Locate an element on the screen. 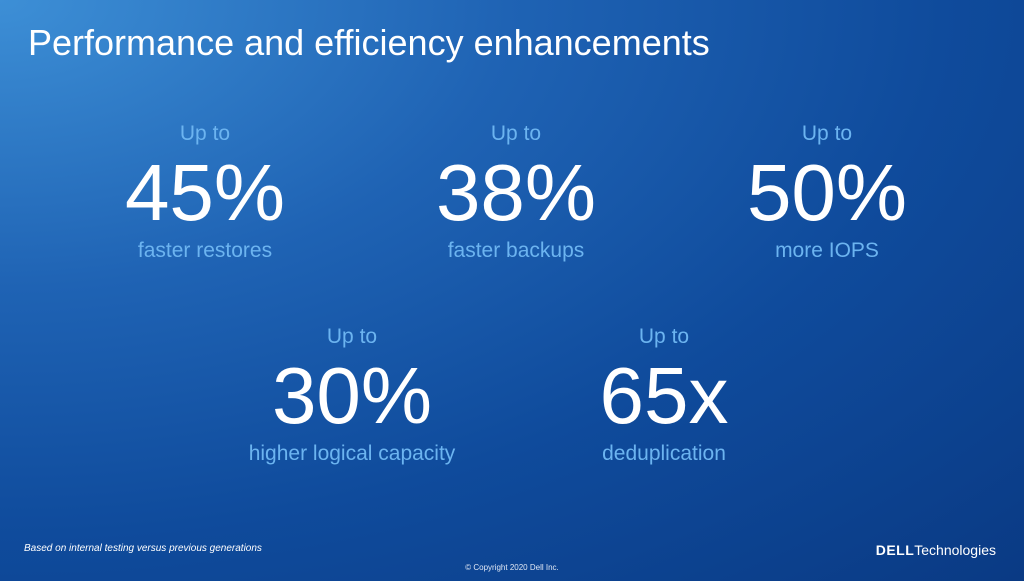 The width and height of the screenshot is (1024, 581). stat-value: 65x is located at coordinates (664, 395).